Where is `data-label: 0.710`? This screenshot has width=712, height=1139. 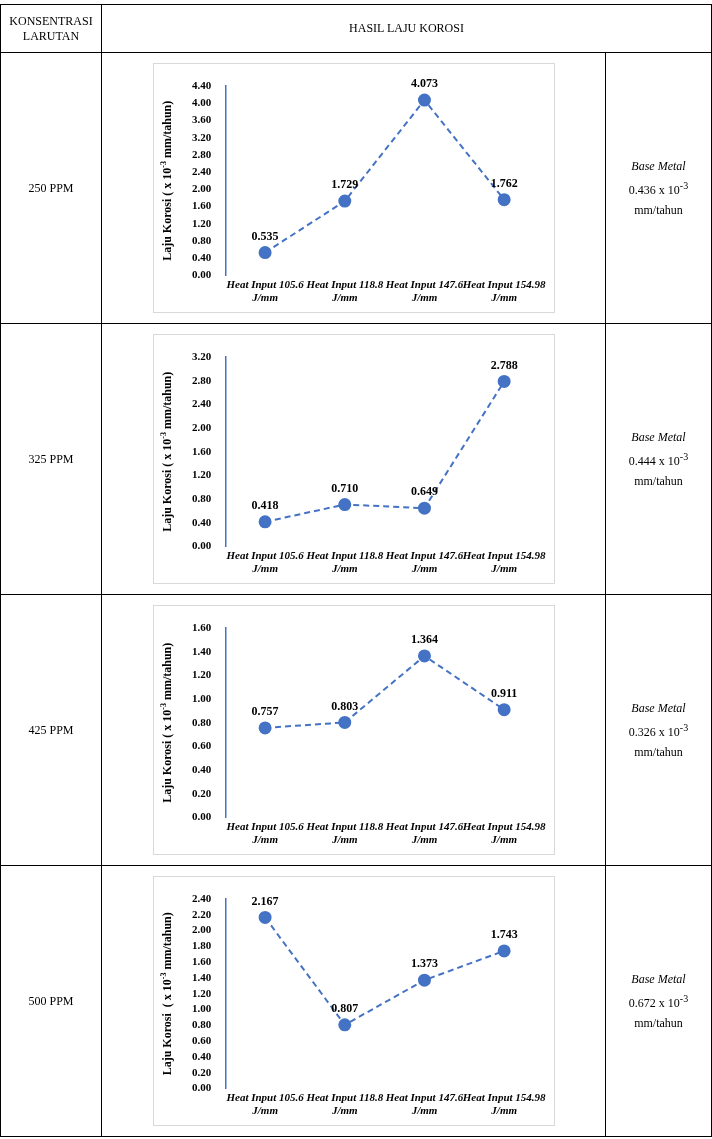 data-label: 0.710 is located at coordinates (344, 487).